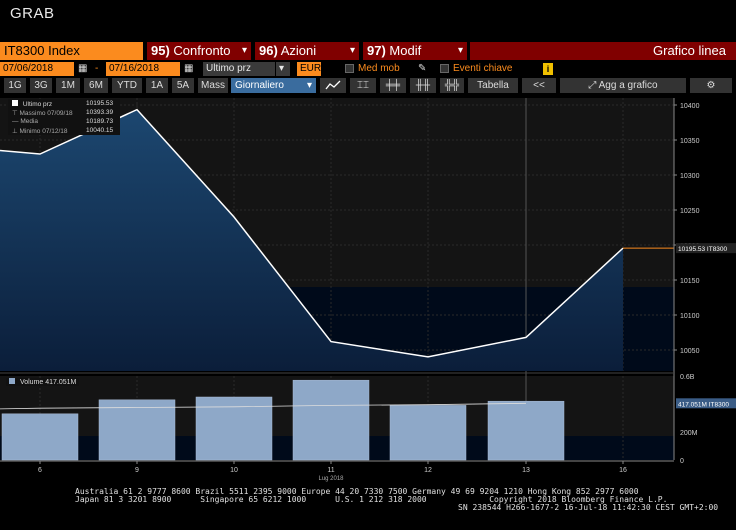 Image resolution: width=736 pixels, height=530 pixels. I want to click on bar-chart-icon: ╫╫, so click(423, 85).